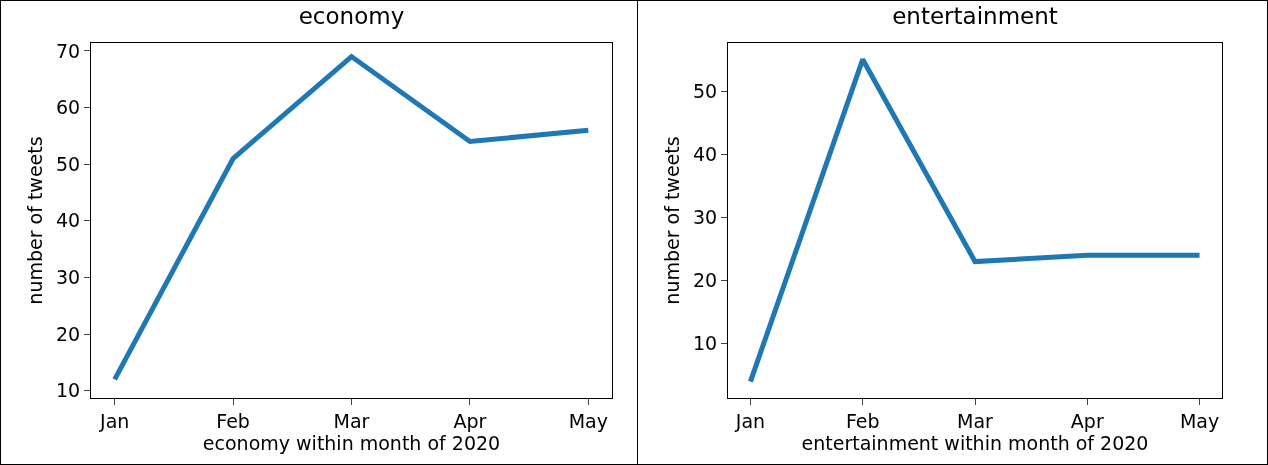 The image size is (1268, 465). I want to click on x-axis-title: entertainment within month of 2020, so click(975, 442).